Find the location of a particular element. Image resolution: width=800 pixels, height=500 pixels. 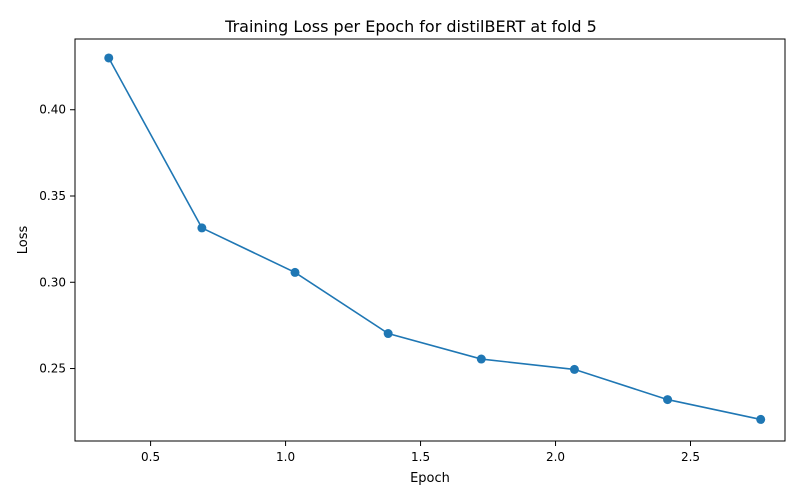

y-tick-label: 0.35 is located at coordinates (52, 196).